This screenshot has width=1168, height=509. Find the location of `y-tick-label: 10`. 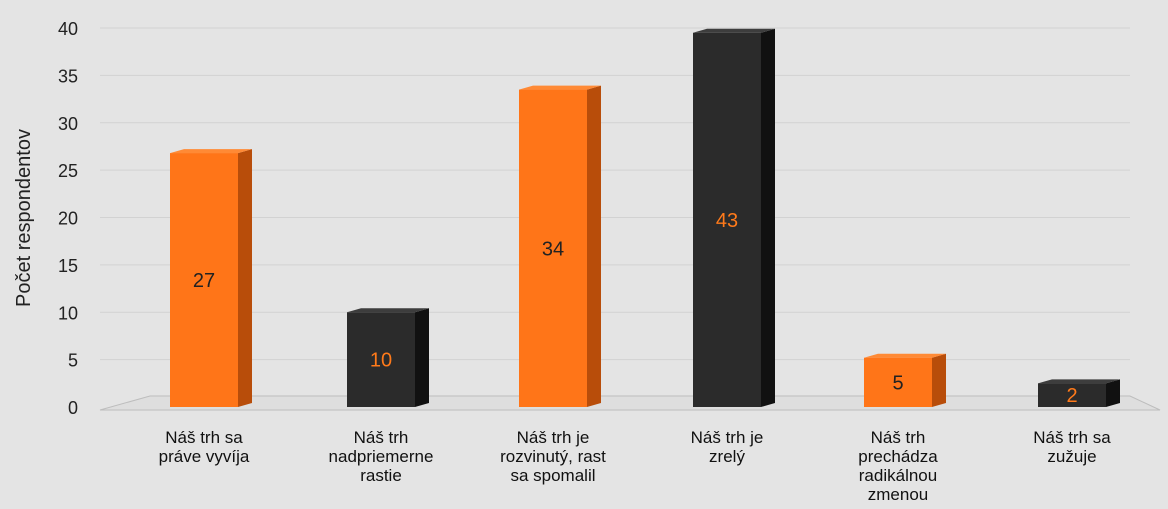

y-tick-label: 10 is located at coordinates (68, 313).